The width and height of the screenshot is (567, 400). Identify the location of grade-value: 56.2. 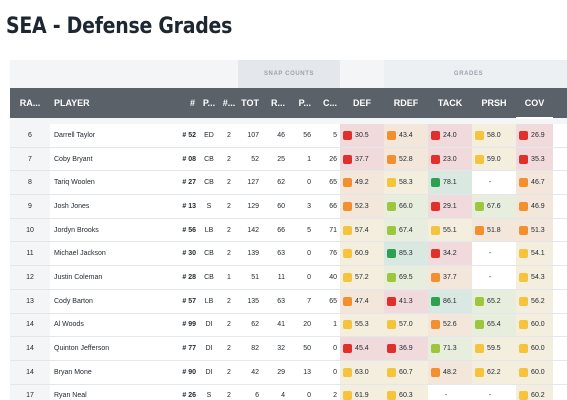
(538, 301).